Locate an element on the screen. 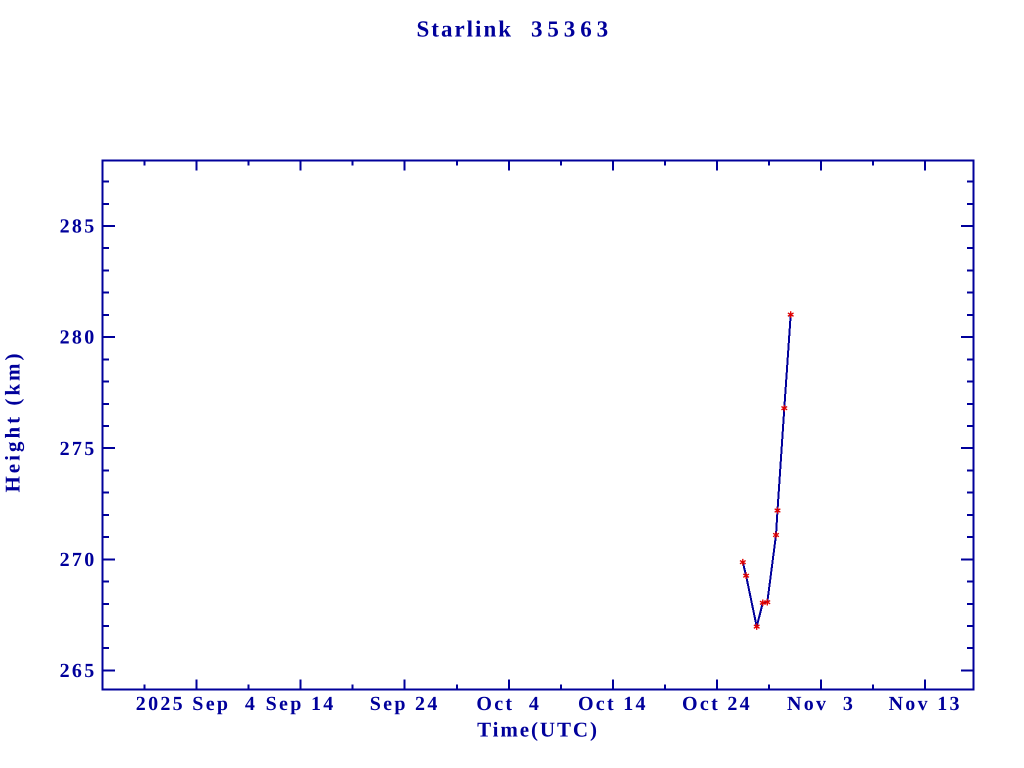 The width and height of the screenshot is (1024, 768). svg-text: Nov 3 is located at coordinates (821, 704).